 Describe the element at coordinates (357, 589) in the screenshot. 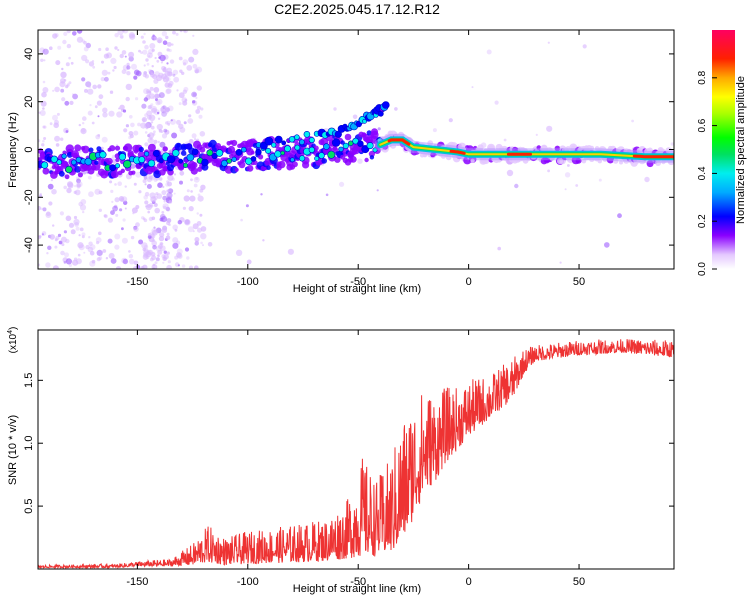

I see `snr-xlabel: Height of straight line (km)` at that location.